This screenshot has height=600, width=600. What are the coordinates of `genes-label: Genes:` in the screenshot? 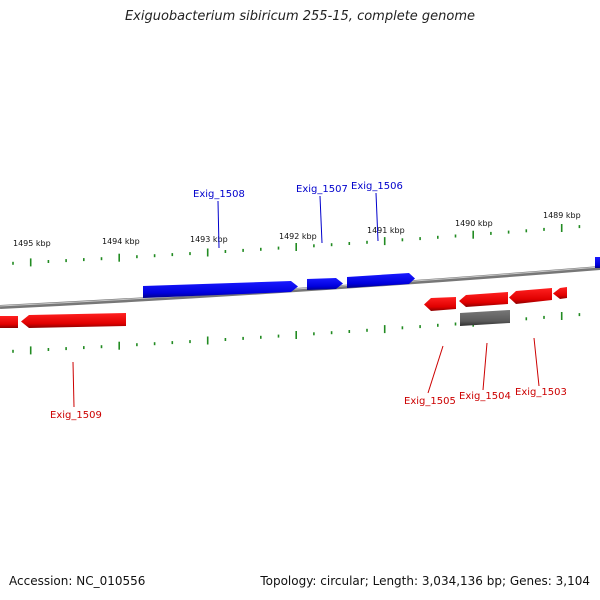 It's located at (530, 581).